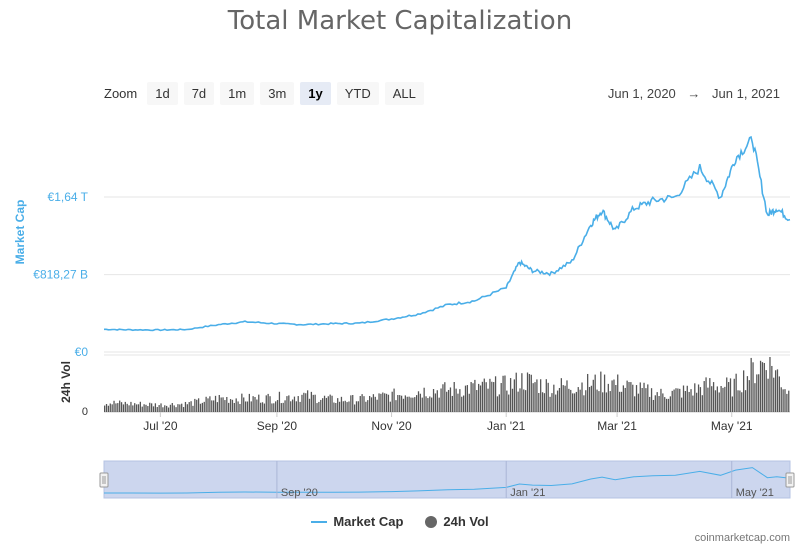  Describe the element at coordinates (404, 93) in the screenshot. I see `zoom-all-button: ALL` at that location.